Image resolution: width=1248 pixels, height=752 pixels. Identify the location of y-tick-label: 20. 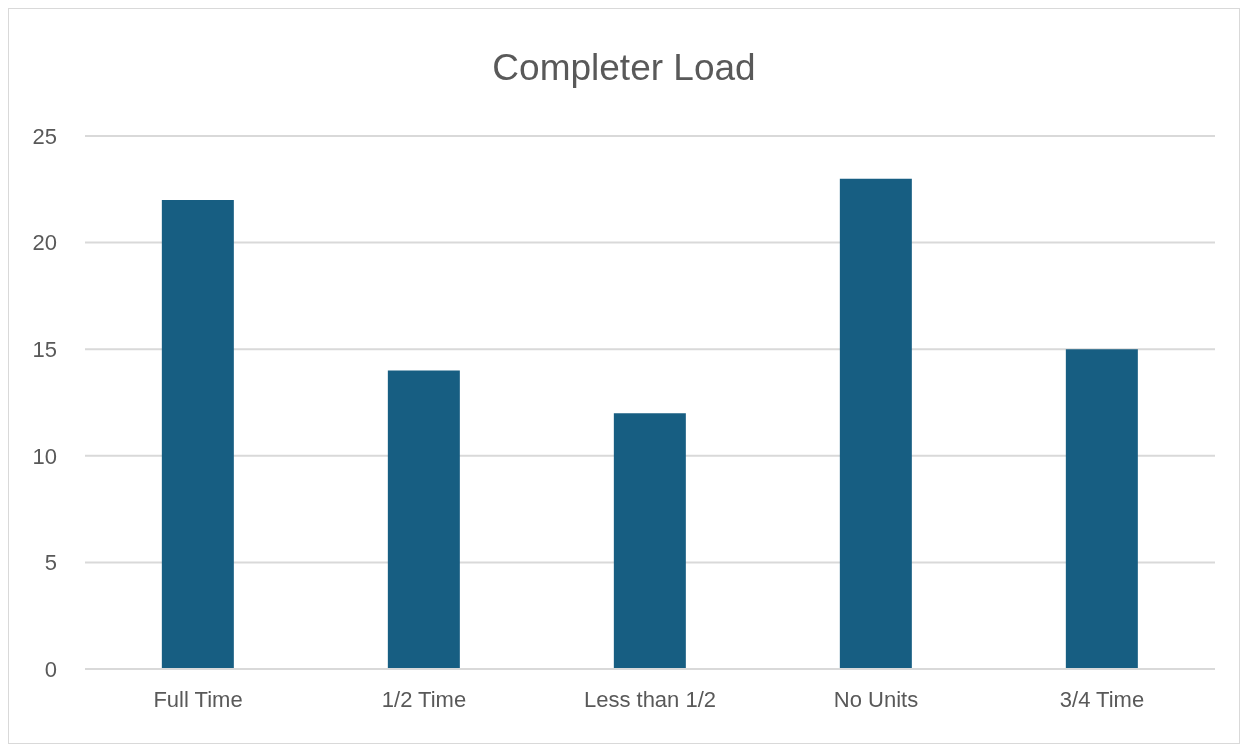
(44, 243).